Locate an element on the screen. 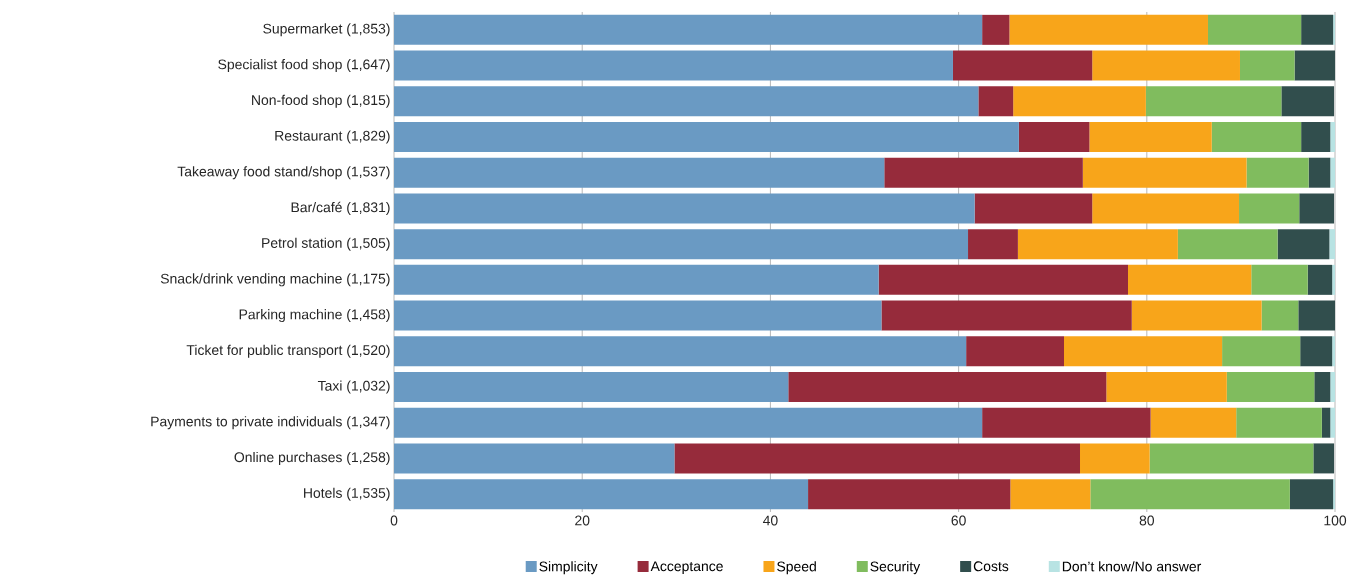 The width and height of the screenshot is (1354, 587). y-tick-label: Taxi (1,032) is located at coordinates (353, 387).